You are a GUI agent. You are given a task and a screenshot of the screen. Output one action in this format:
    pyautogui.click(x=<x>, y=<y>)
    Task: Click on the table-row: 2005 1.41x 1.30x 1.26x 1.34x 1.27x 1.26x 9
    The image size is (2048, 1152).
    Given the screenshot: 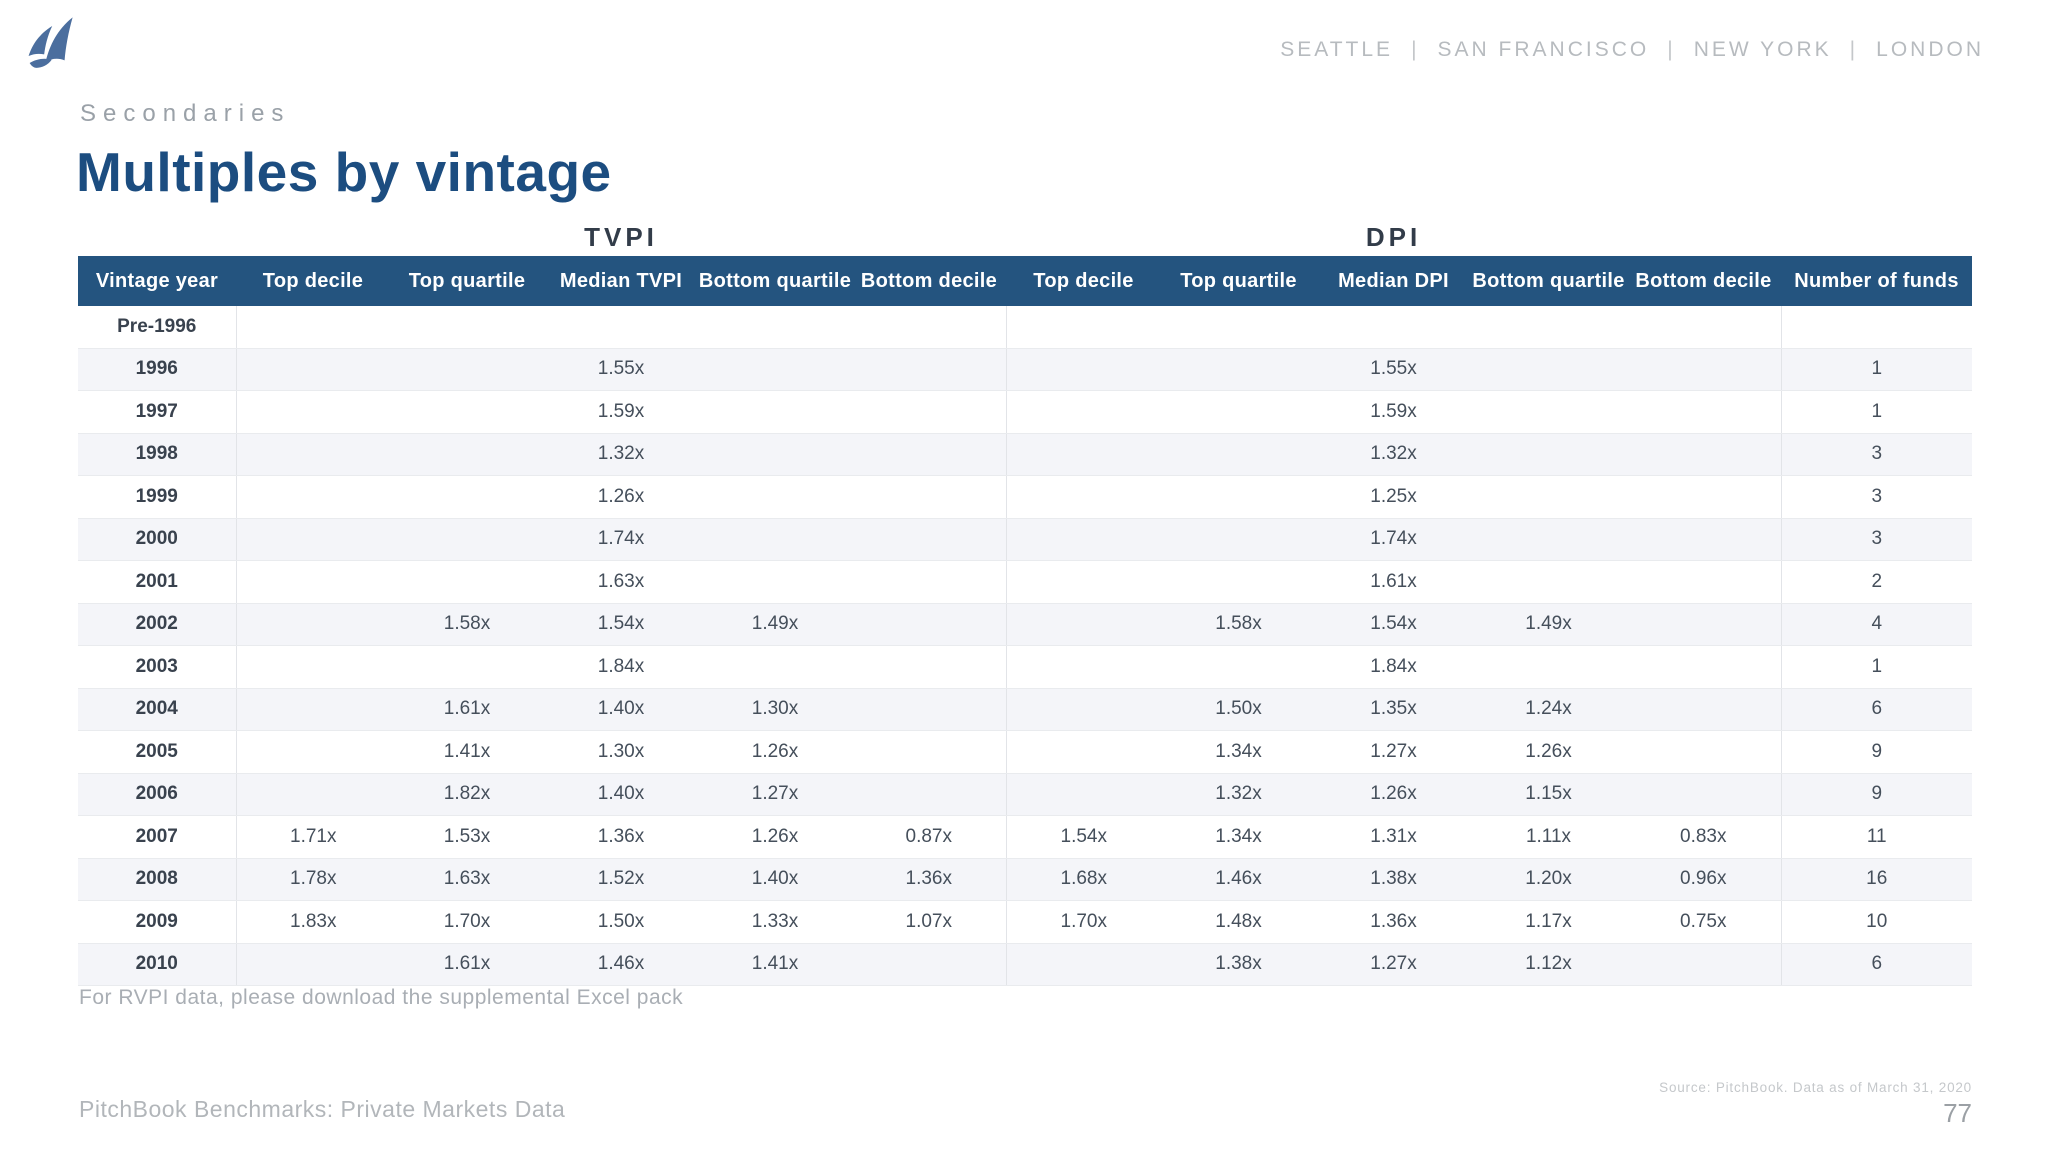 What is the action you would take?
    pyautogui.click(x=1025, y=752)
    